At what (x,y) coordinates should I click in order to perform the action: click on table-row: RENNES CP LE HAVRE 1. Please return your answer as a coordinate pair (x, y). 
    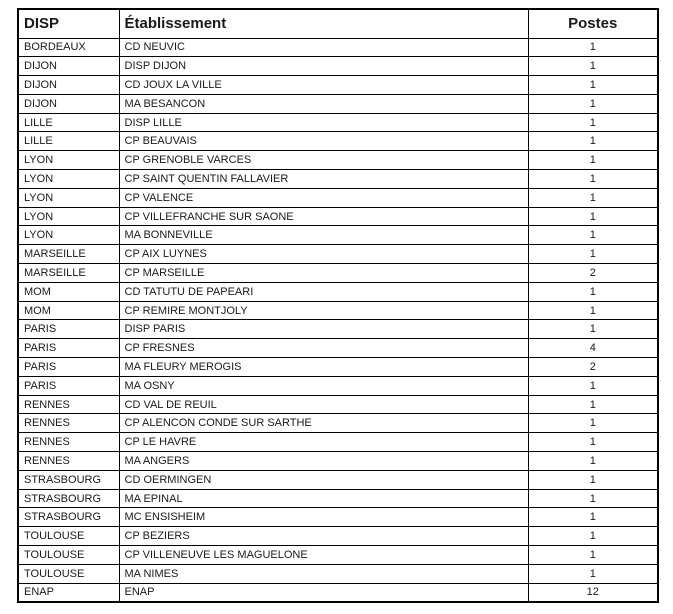
    Looking at the image, I should click on (338, 442).